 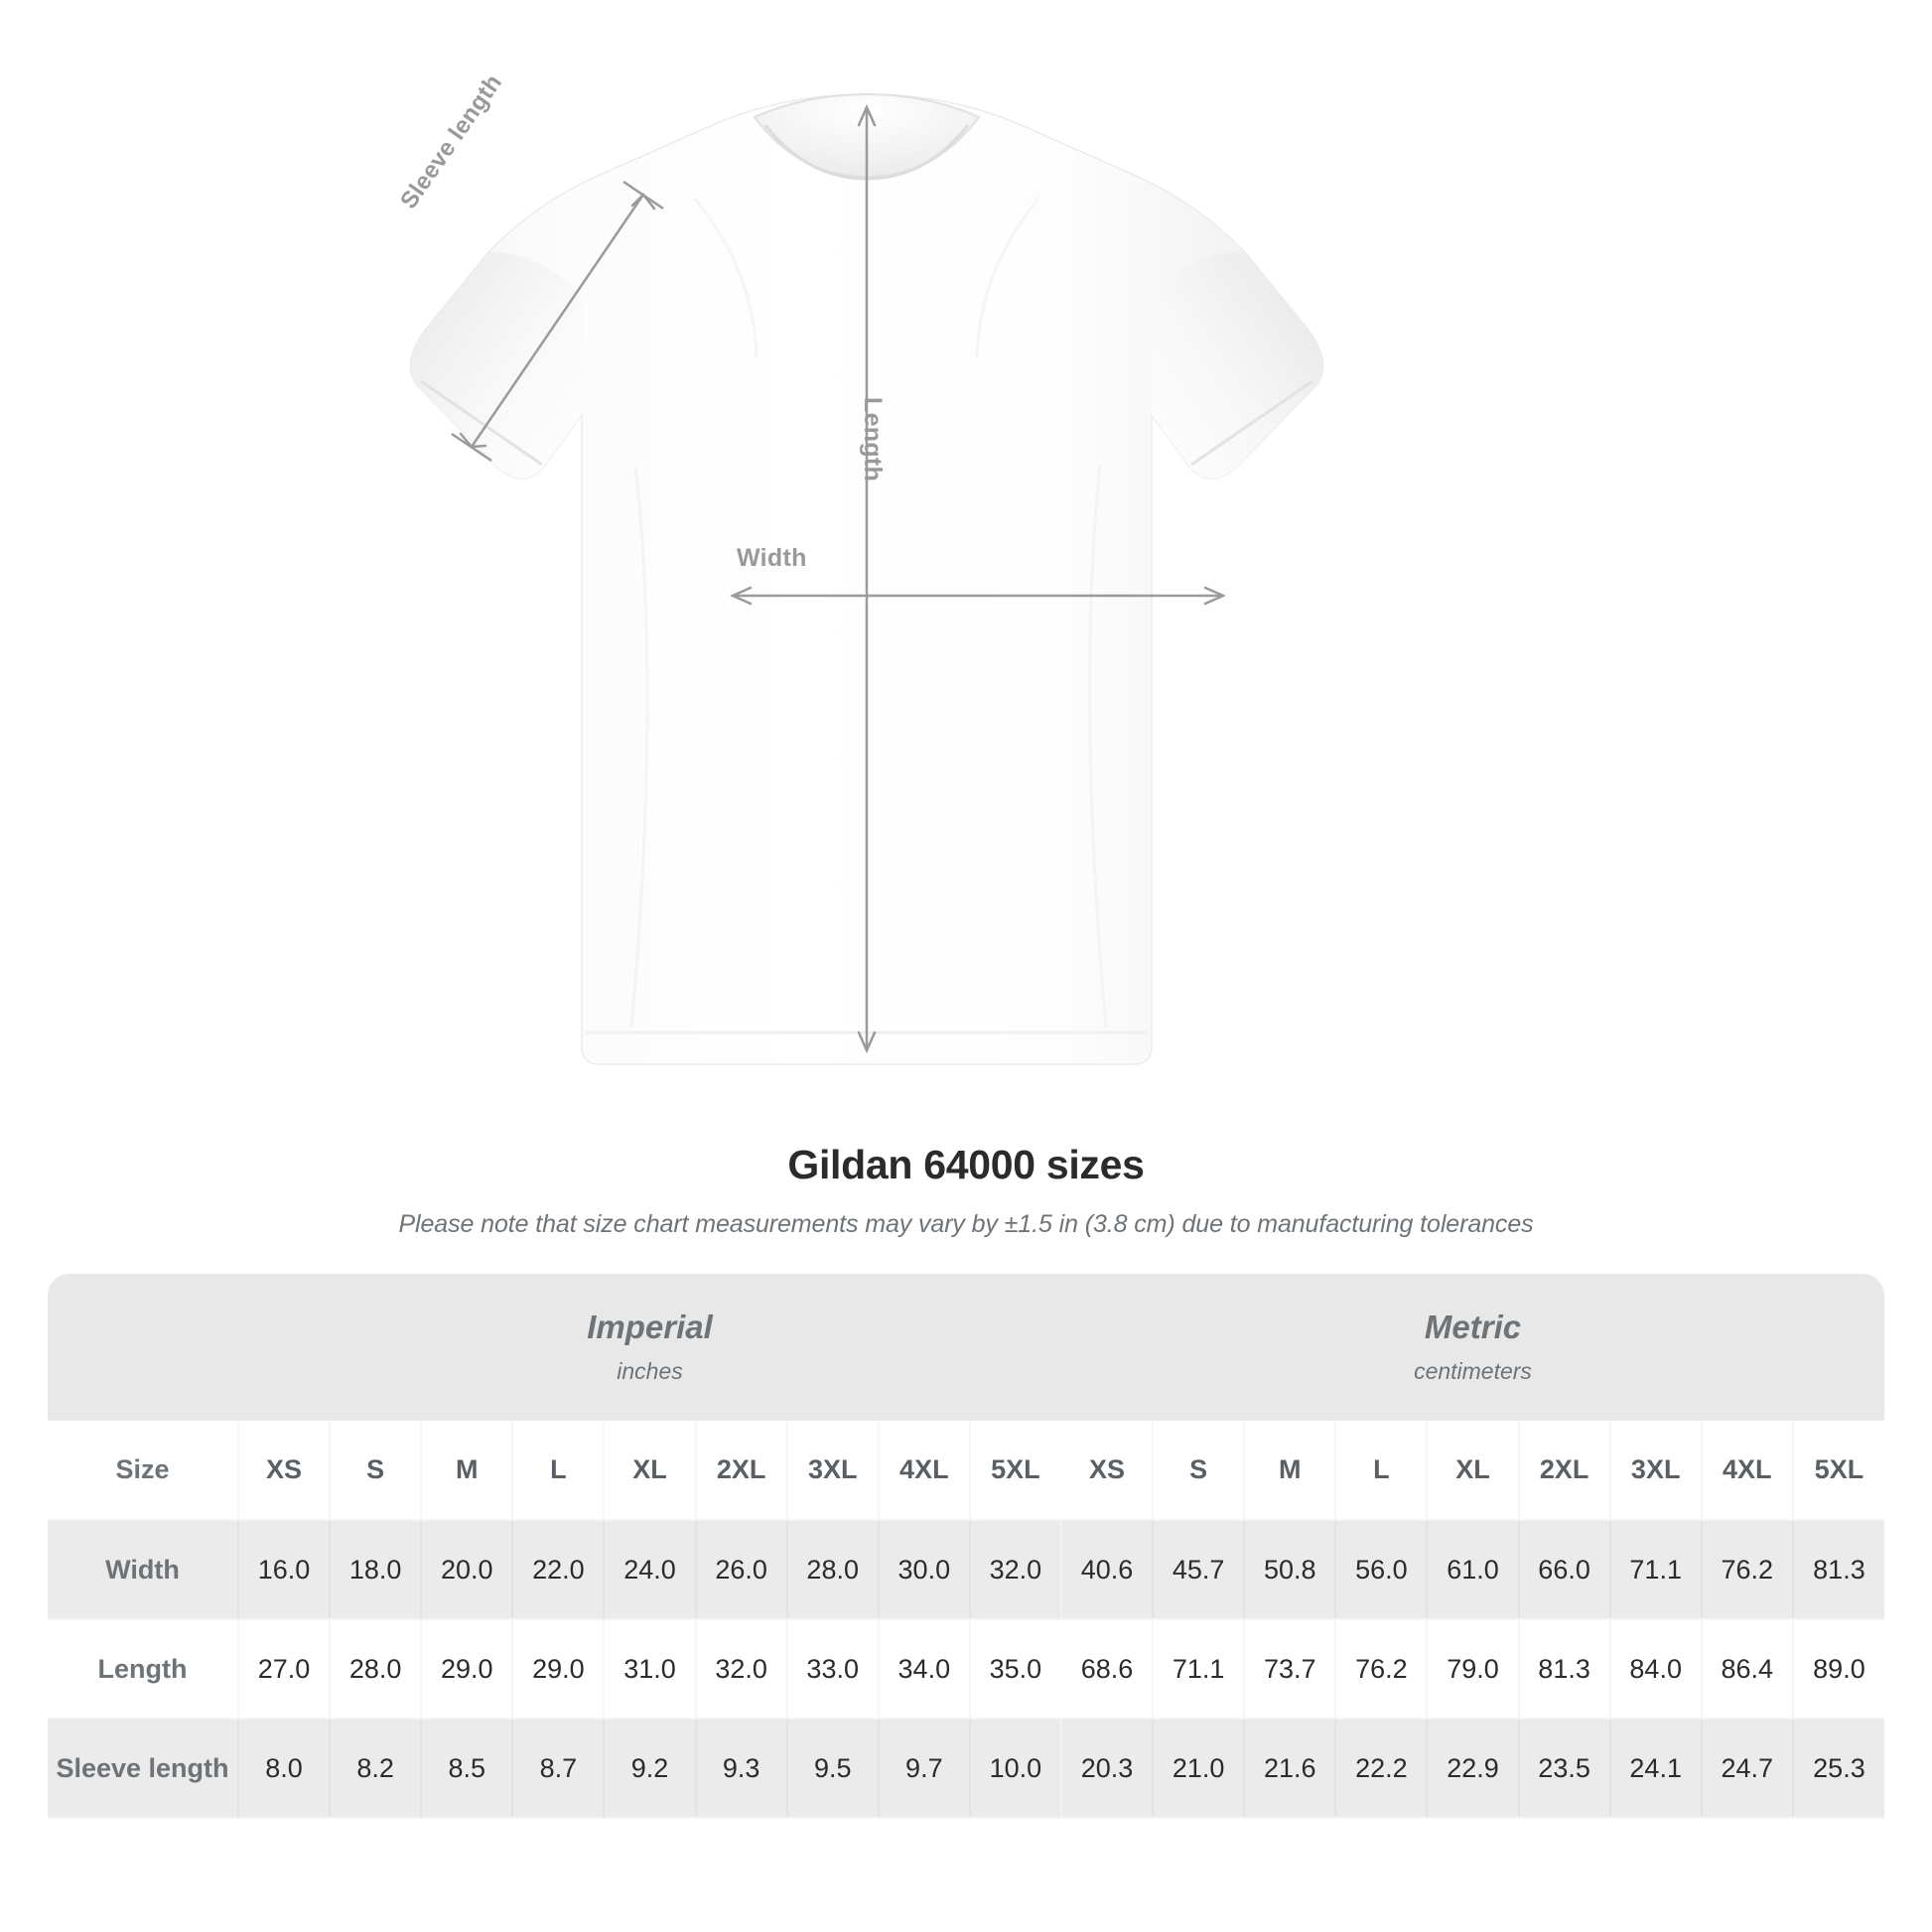 What do you see at coordinates (966, 1164) in the screenshot?
I see `page-title: Gildan 64000 sizes` at bounding box center [966, 1164].